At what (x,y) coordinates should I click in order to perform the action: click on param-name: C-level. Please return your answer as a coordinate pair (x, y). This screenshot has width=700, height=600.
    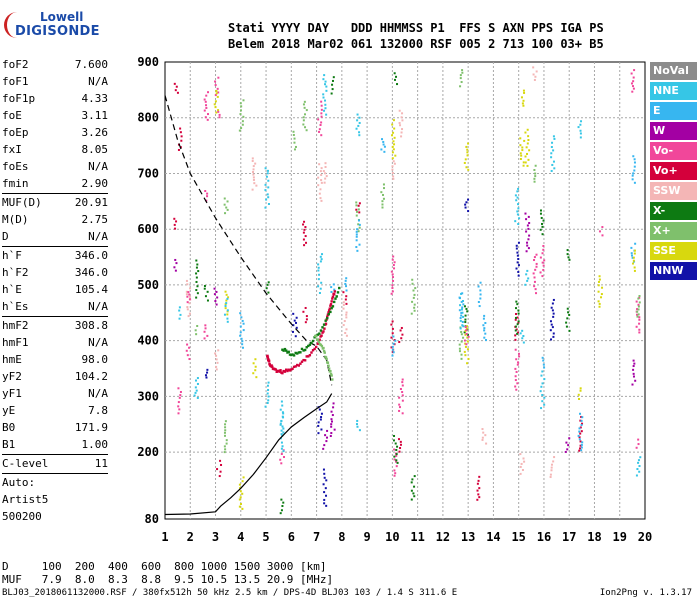
    Looking at the image, I should click on (25, 463).